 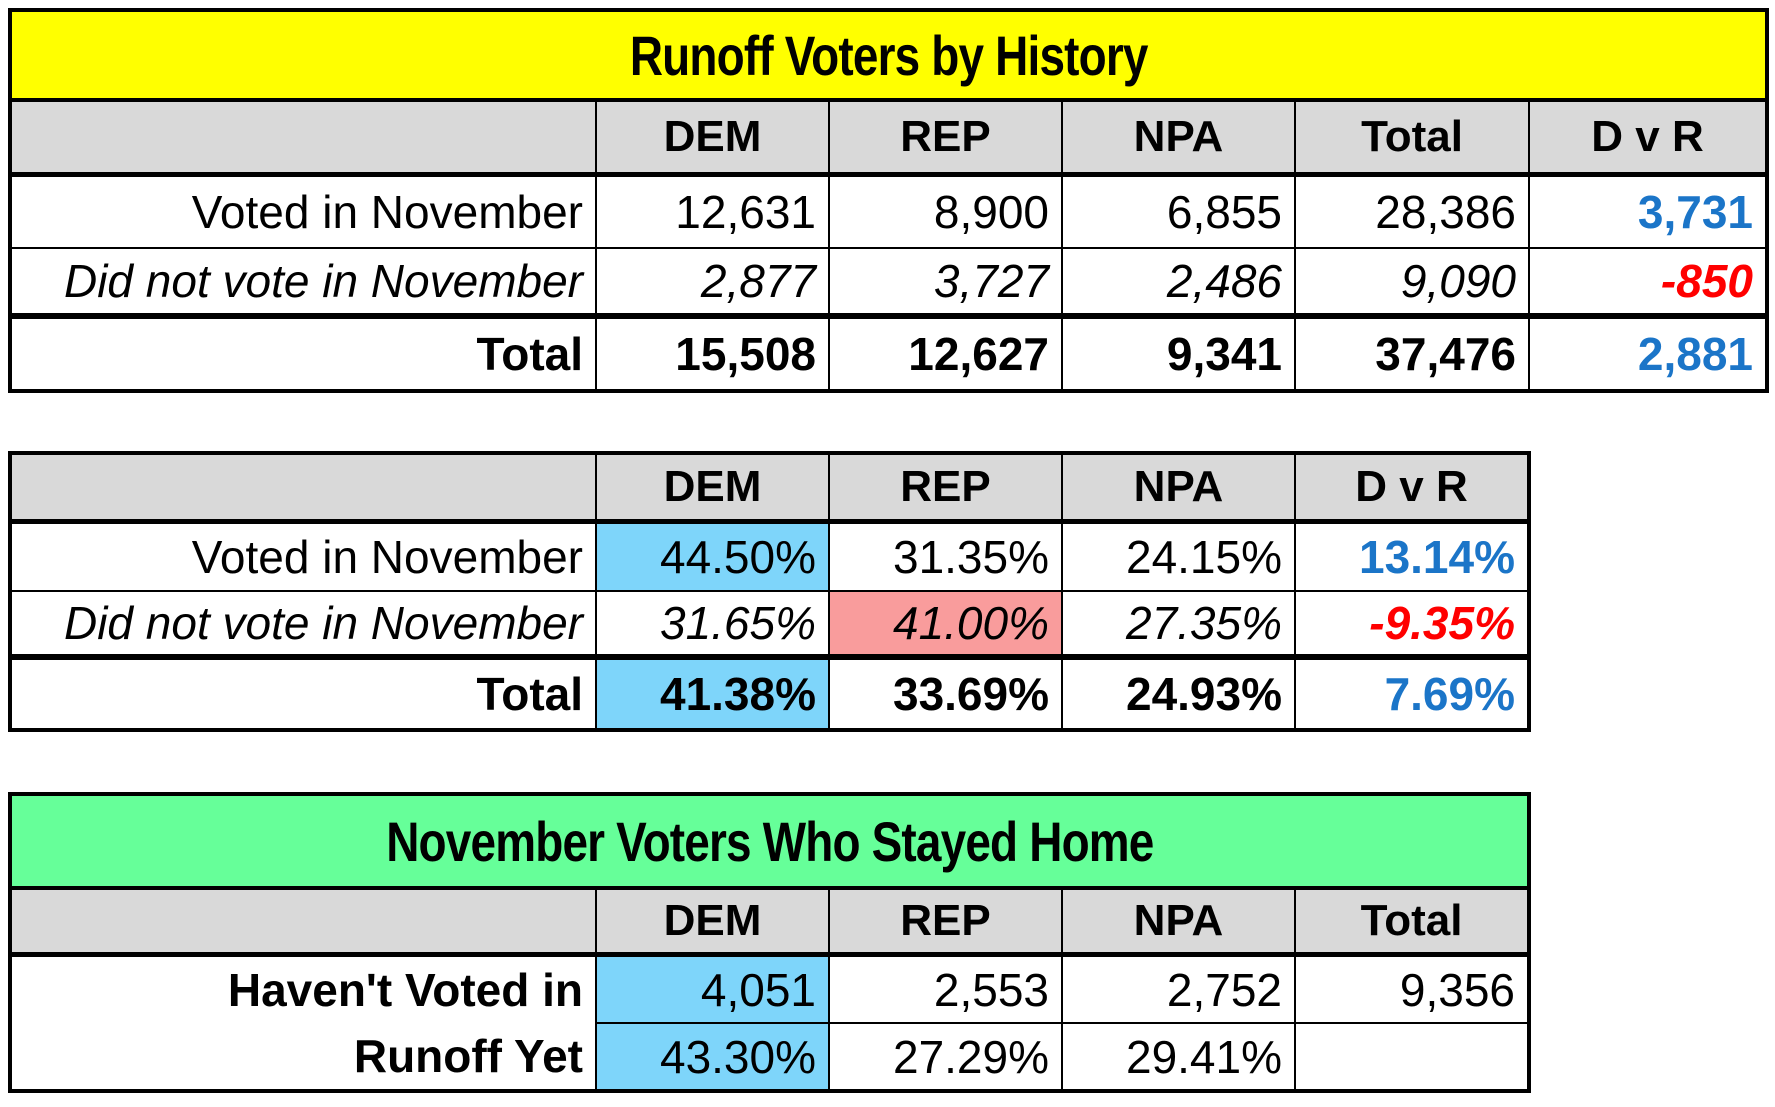 What do you see at coordinates (1178, 988) in the screenshot?
I see `cell-stayedhome-npa-count: 2,752` at bounding box center [1178, 988].